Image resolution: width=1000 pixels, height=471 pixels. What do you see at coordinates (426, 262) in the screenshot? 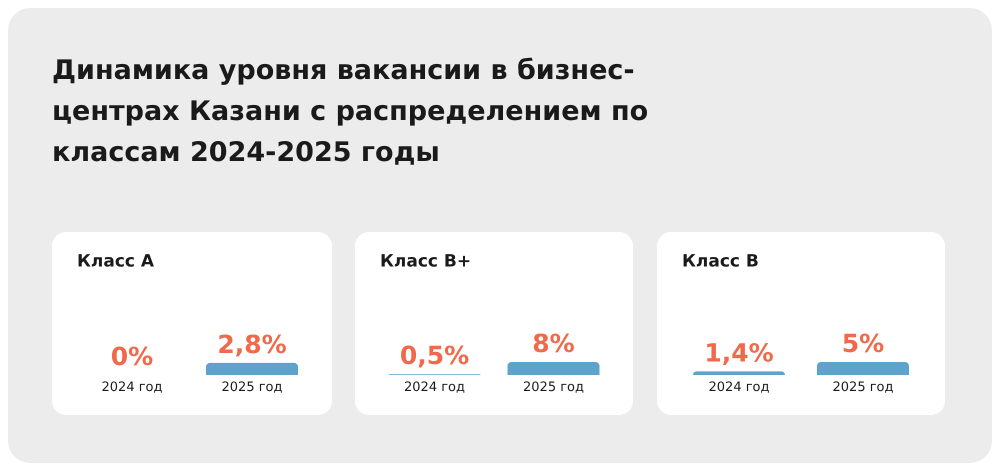
I see `chart-subtitle: Класс B+` at bounding box center [426, 262].